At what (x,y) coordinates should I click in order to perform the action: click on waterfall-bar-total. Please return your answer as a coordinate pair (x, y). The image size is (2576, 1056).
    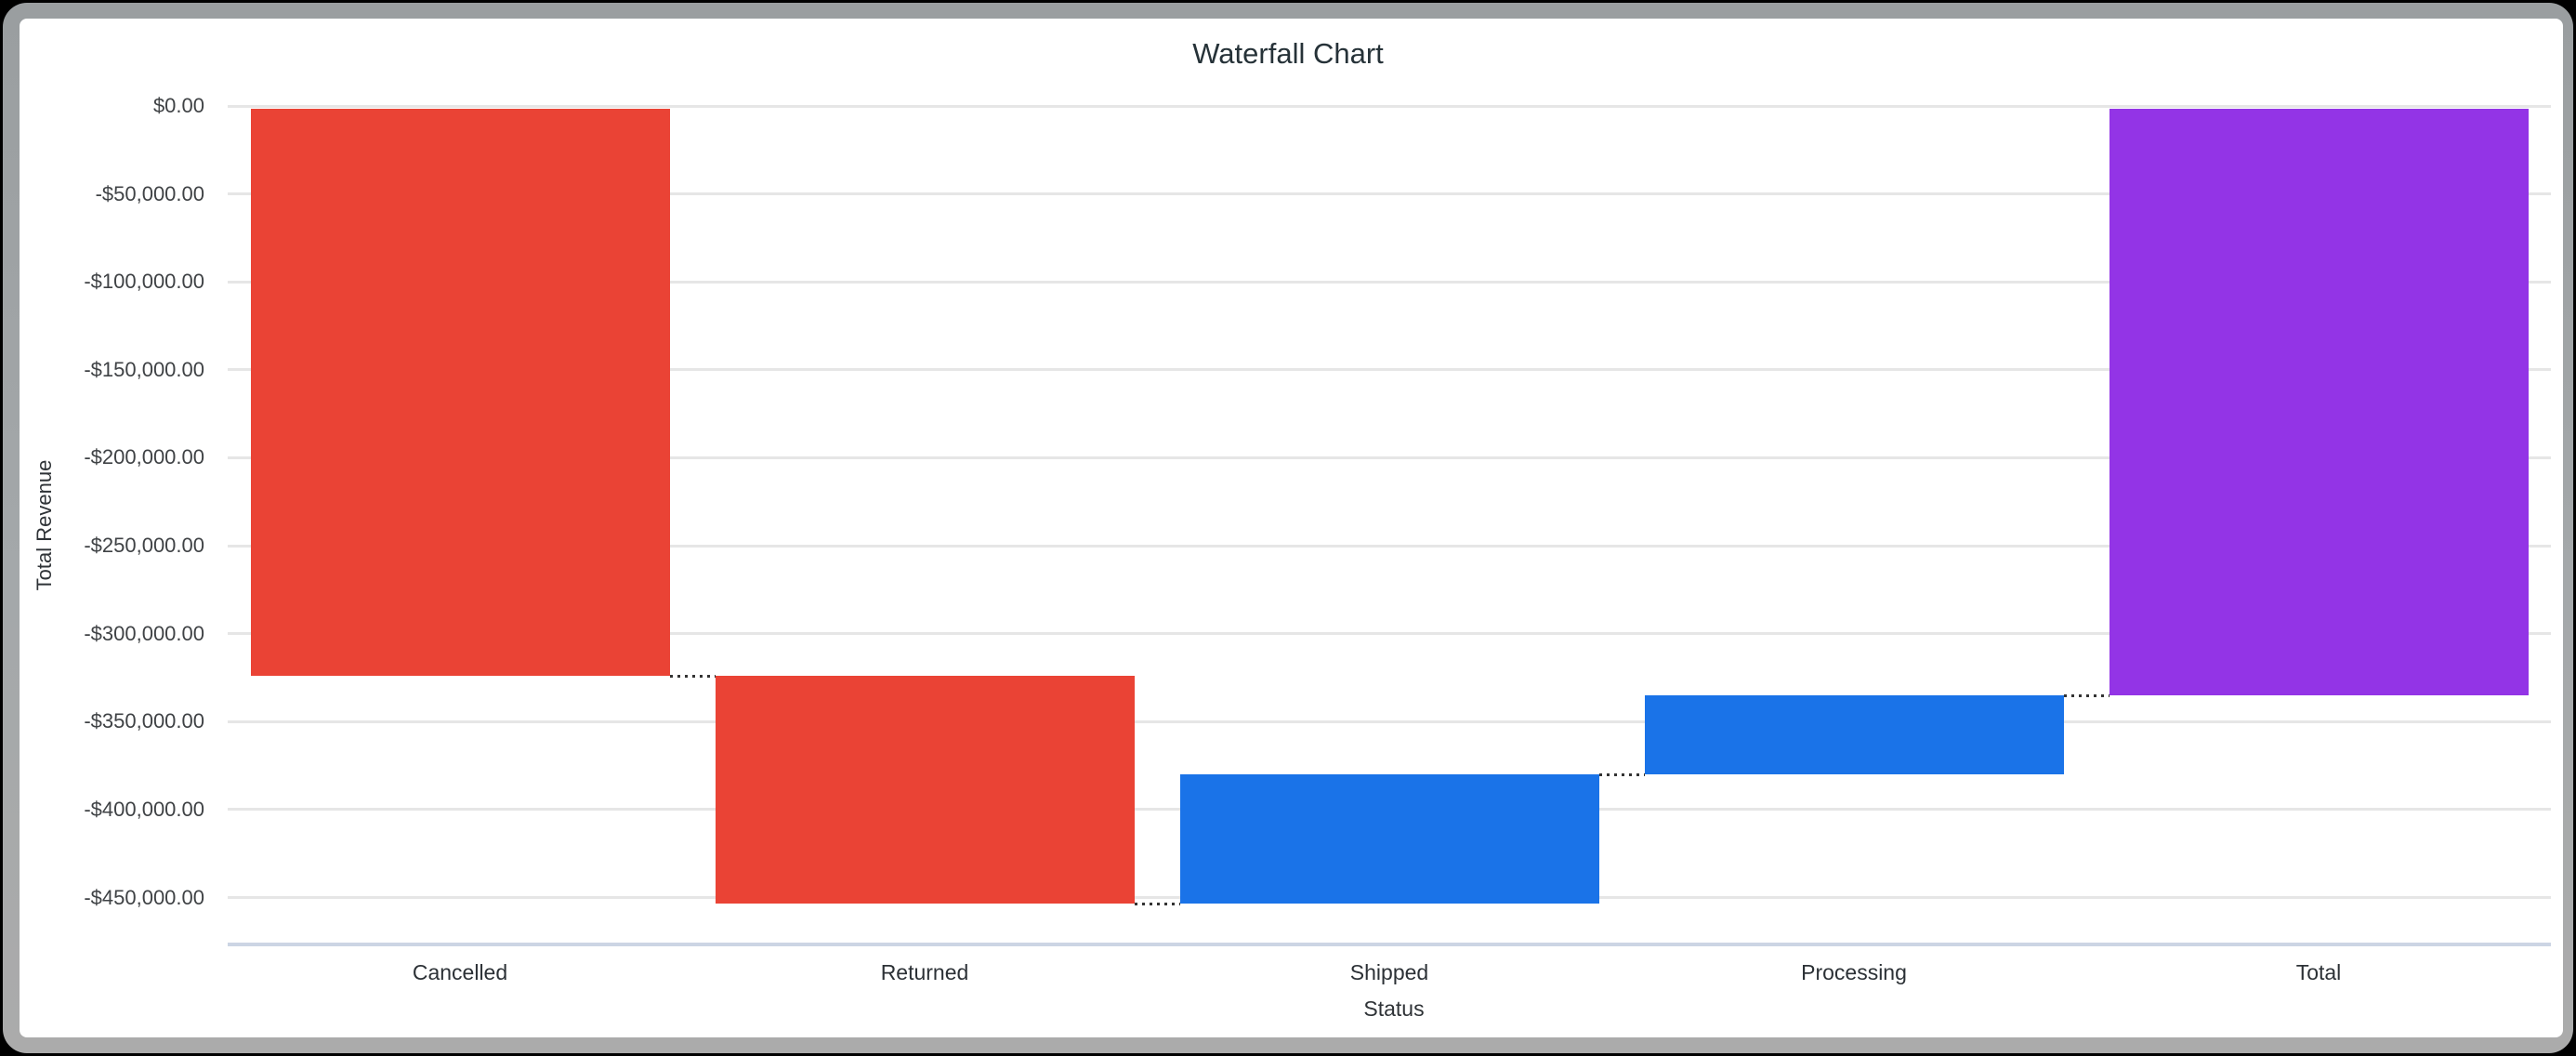
    Looking at the image, I should click on (2319, 402).